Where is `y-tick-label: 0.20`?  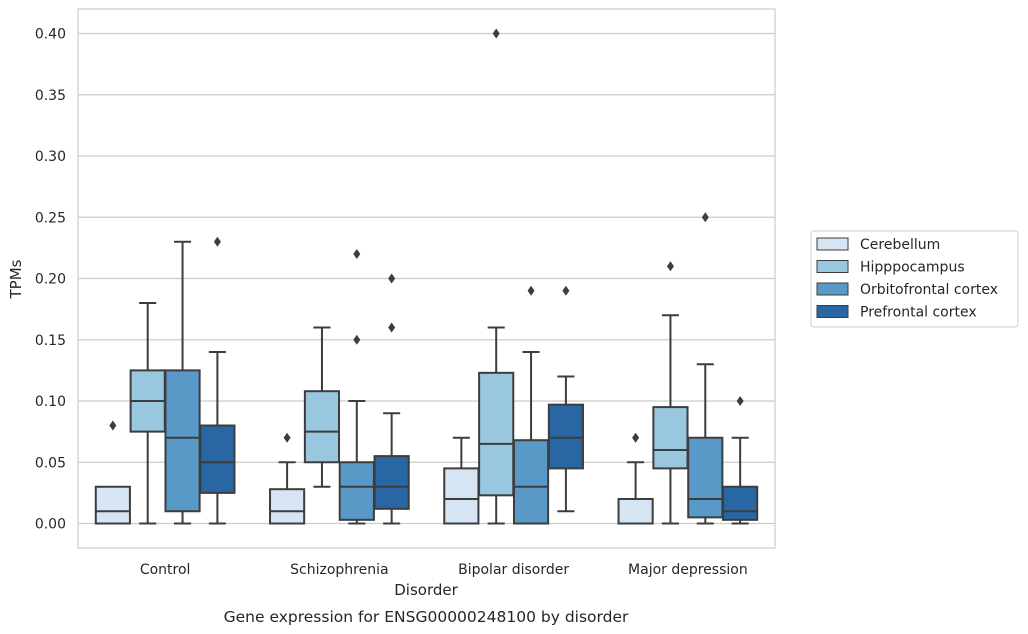 y-tick-label: 0.20 is located at coordinates (50, 280).